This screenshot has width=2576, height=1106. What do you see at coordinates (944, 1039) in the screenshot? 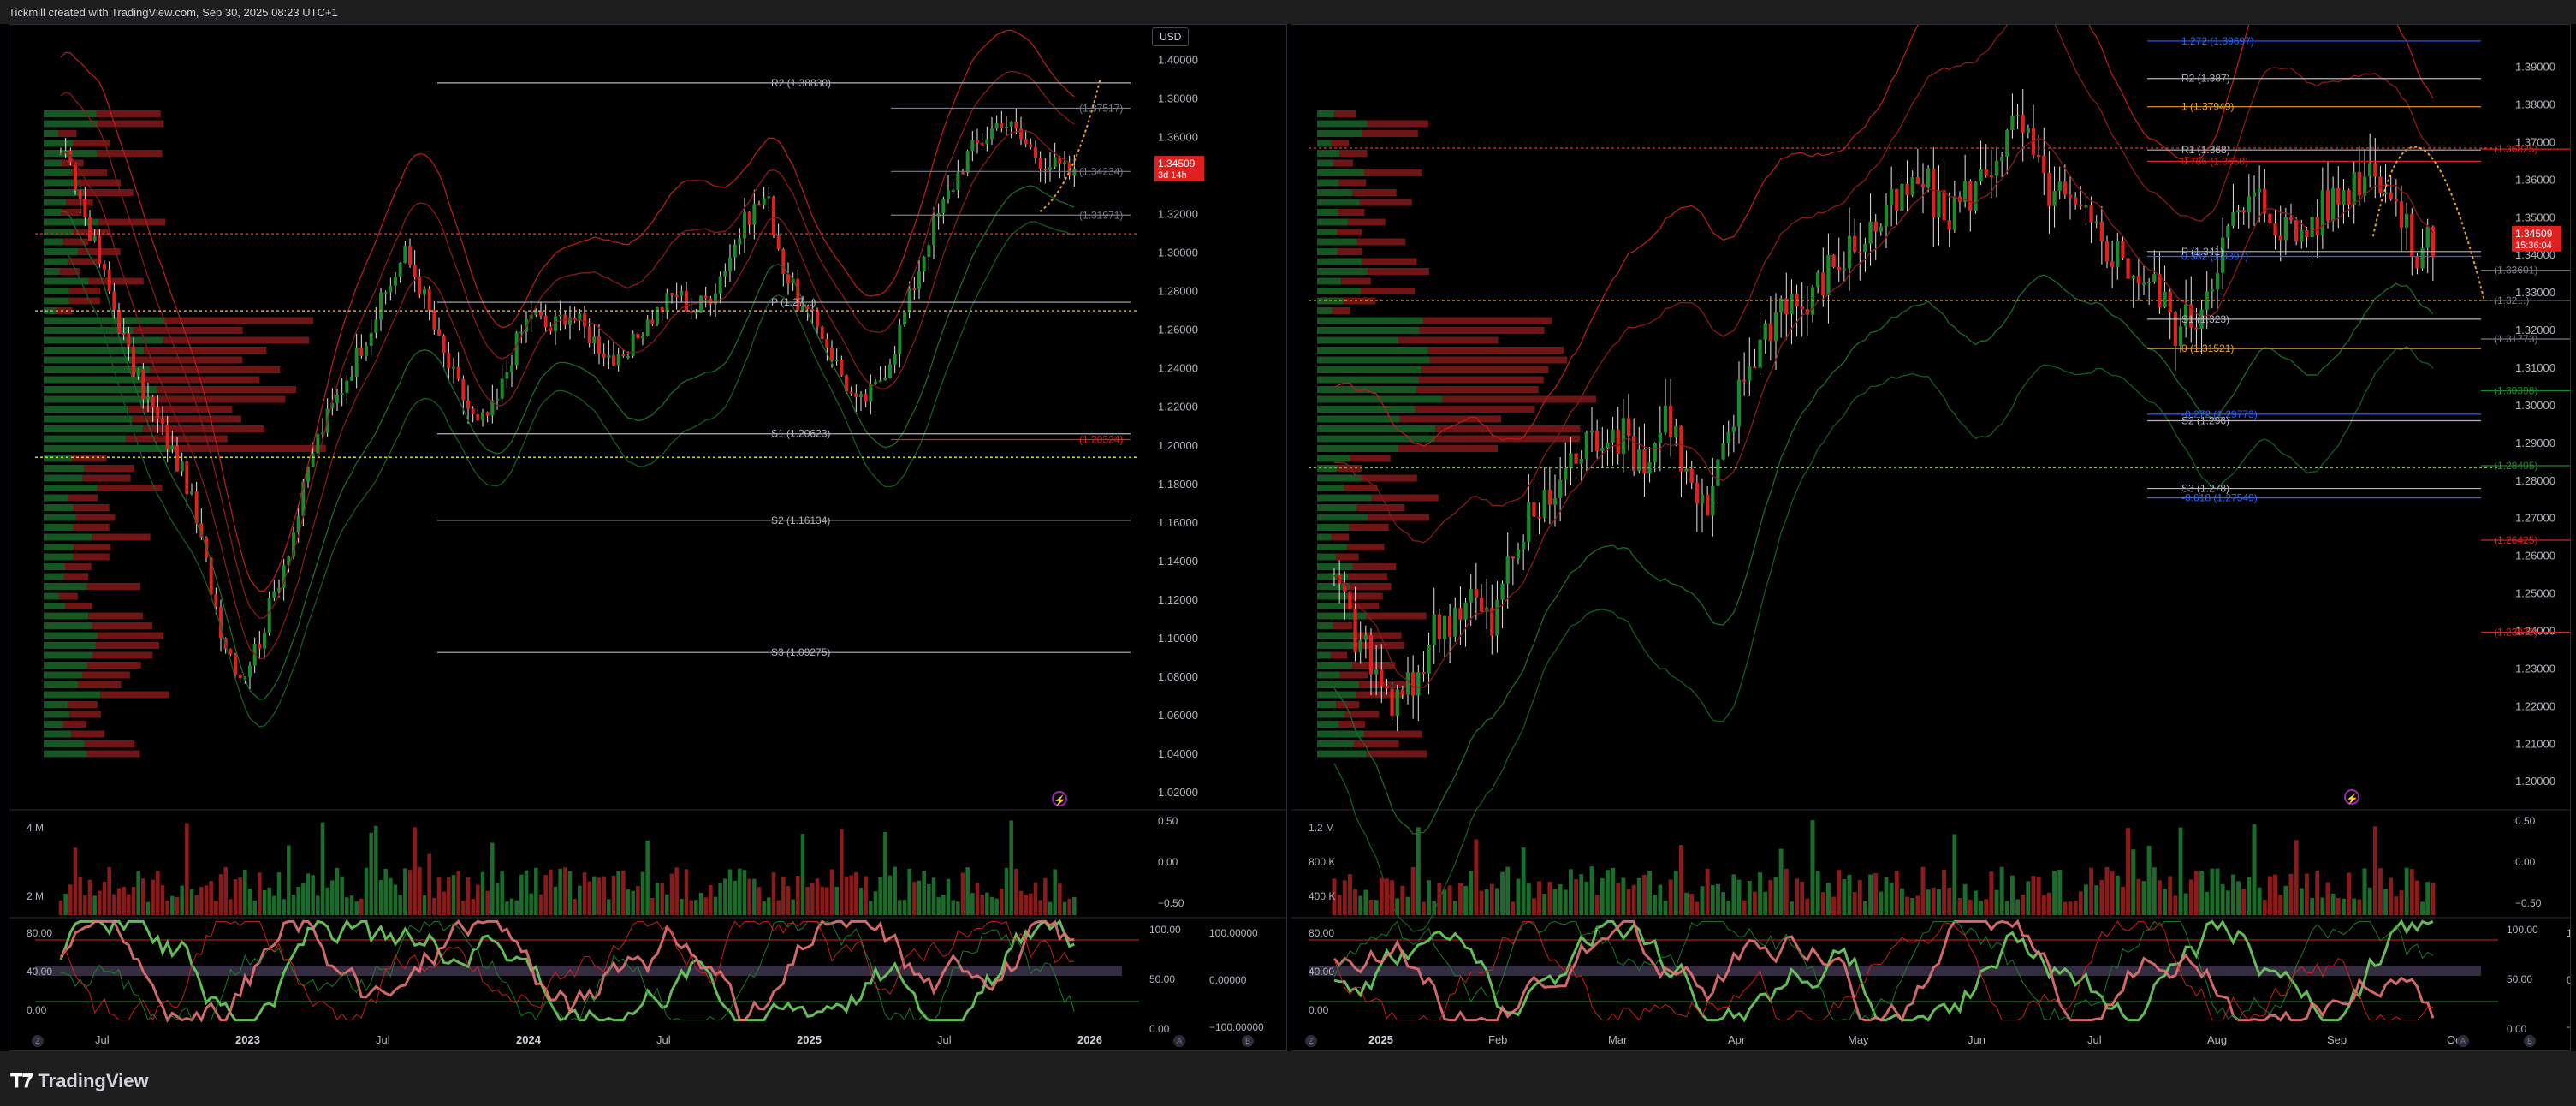
I see `time-axis-label: Jul` at bounding box center [944, 1039].